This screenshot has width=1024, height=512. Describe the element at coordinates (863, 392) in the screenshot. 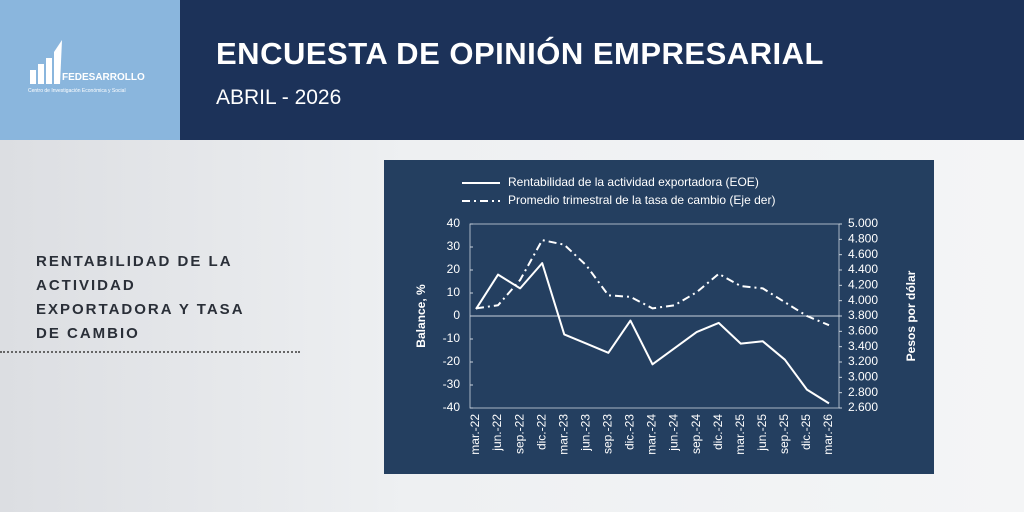

I see `y2-tick-label: 2.800` at that location.